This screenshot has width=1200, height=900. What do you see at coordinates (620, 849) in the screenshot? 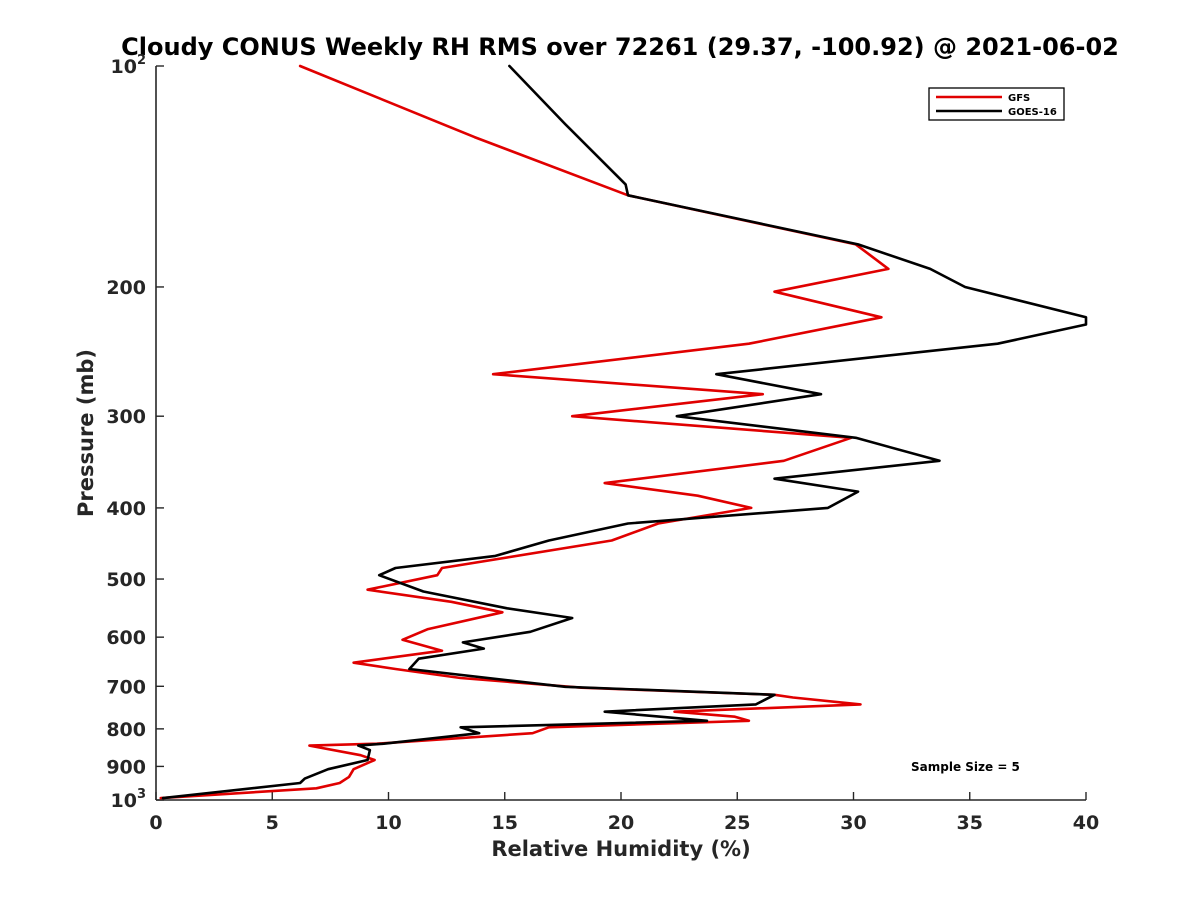
I see `x-axis-label: Relative Humidity (%)` at bounding box center [620, 849].